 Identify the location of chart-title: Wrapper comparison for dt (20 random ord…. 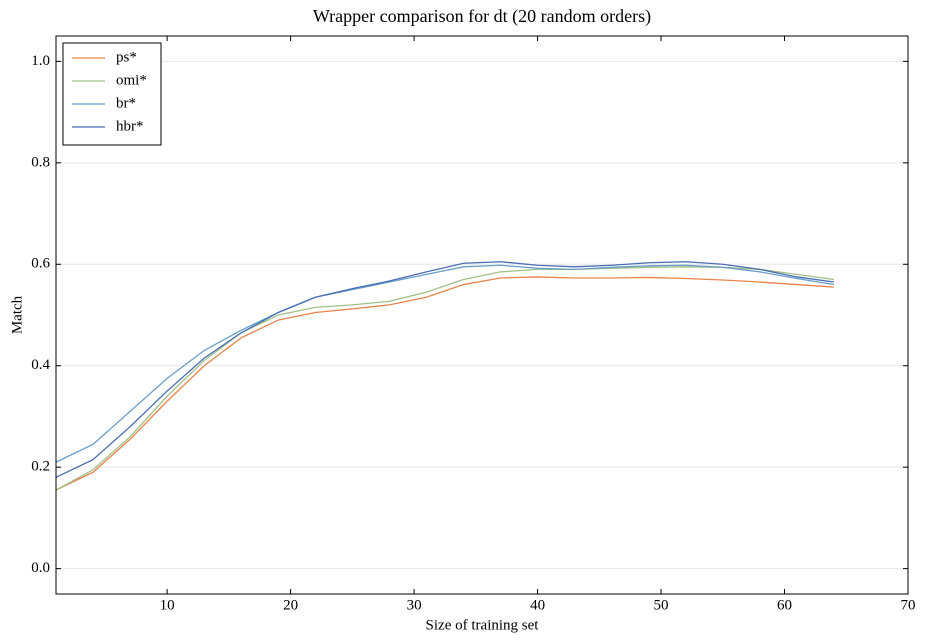
(482, 16).